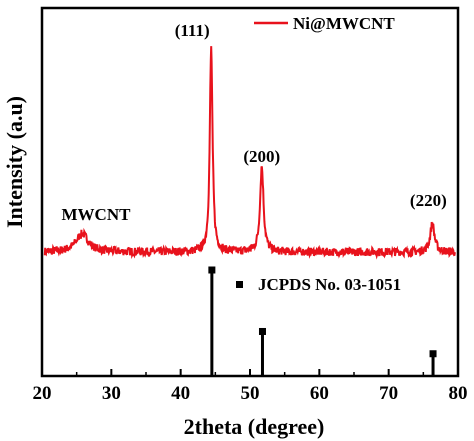  What do you see at coordinates (42, 393) in the screenshot?
I see `x-tick-label: 20` at bounding box center [42, 393].